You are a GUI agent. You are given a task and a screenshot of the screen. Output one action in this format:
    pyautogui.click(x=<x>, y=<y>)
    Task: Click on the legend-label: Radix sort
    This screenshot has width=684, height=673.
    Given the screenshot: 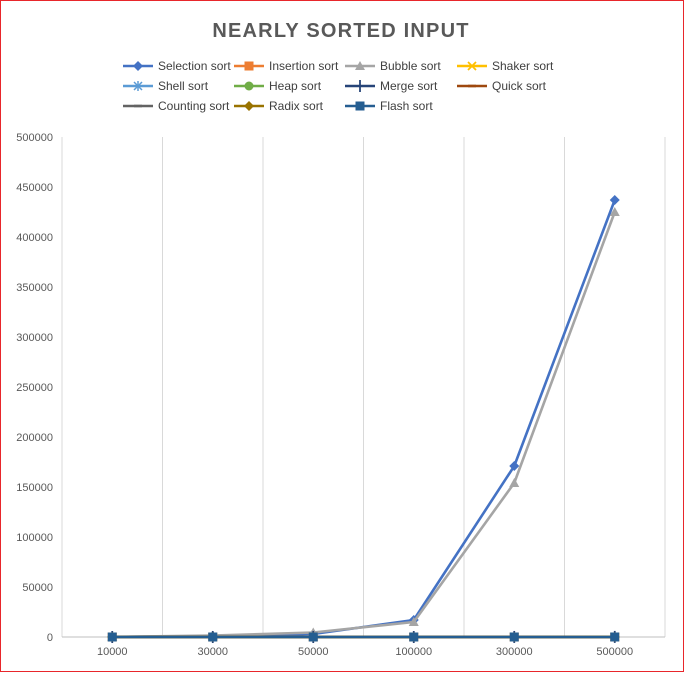 What is the action you would take?
    pyautogui.click(x=296, y=106)
    